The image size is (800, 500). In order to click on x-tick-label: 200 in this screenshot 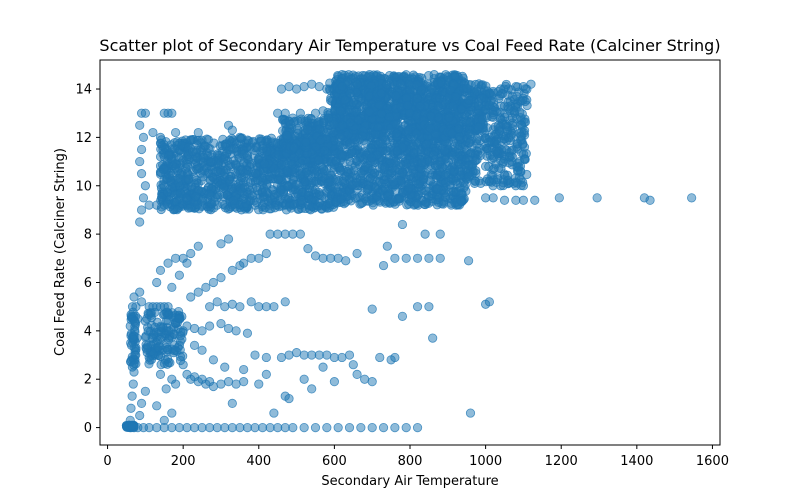, I will do `click(183, 461)`.